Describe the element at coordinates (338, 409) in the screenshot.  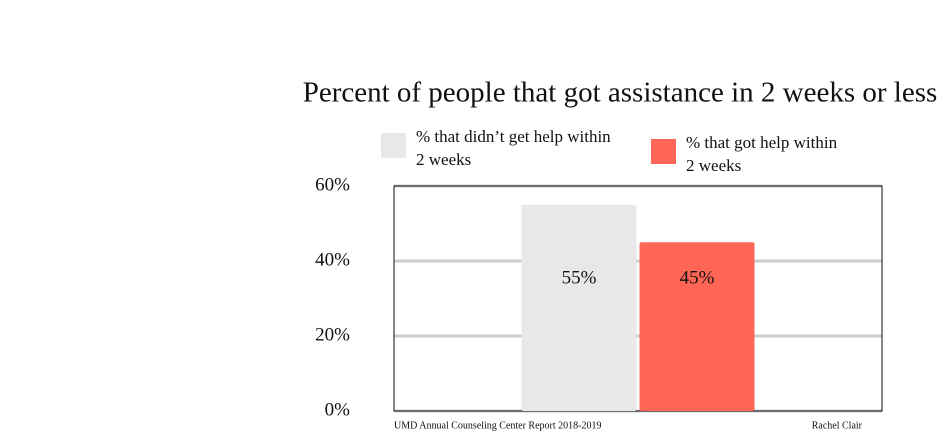
I see `y-tick-label: 0%` at that location.